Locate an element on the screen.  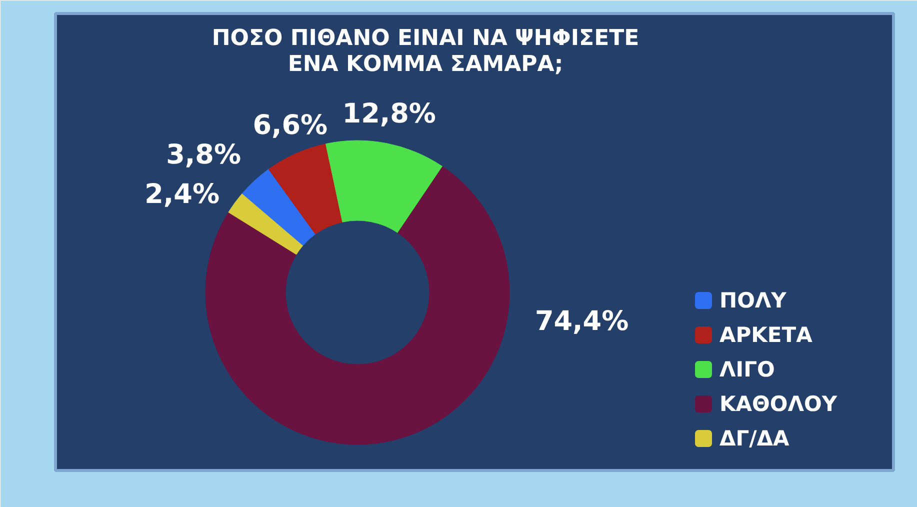
data-label: 6,6% is located at coordinates (290, 125).